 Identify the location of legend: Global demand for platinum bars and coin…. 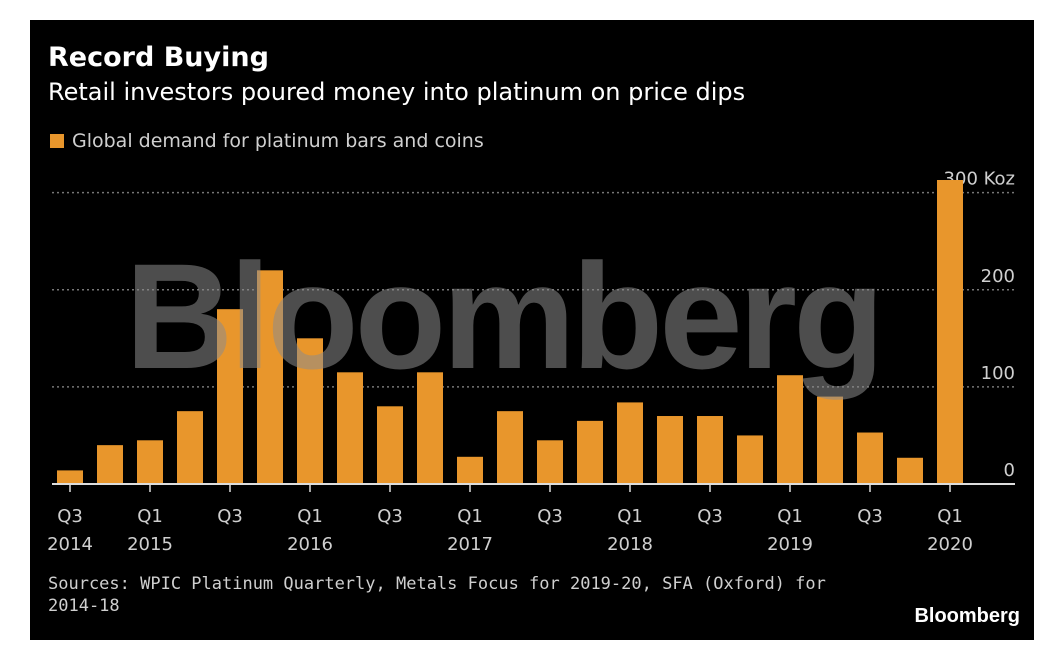
(267, 141).